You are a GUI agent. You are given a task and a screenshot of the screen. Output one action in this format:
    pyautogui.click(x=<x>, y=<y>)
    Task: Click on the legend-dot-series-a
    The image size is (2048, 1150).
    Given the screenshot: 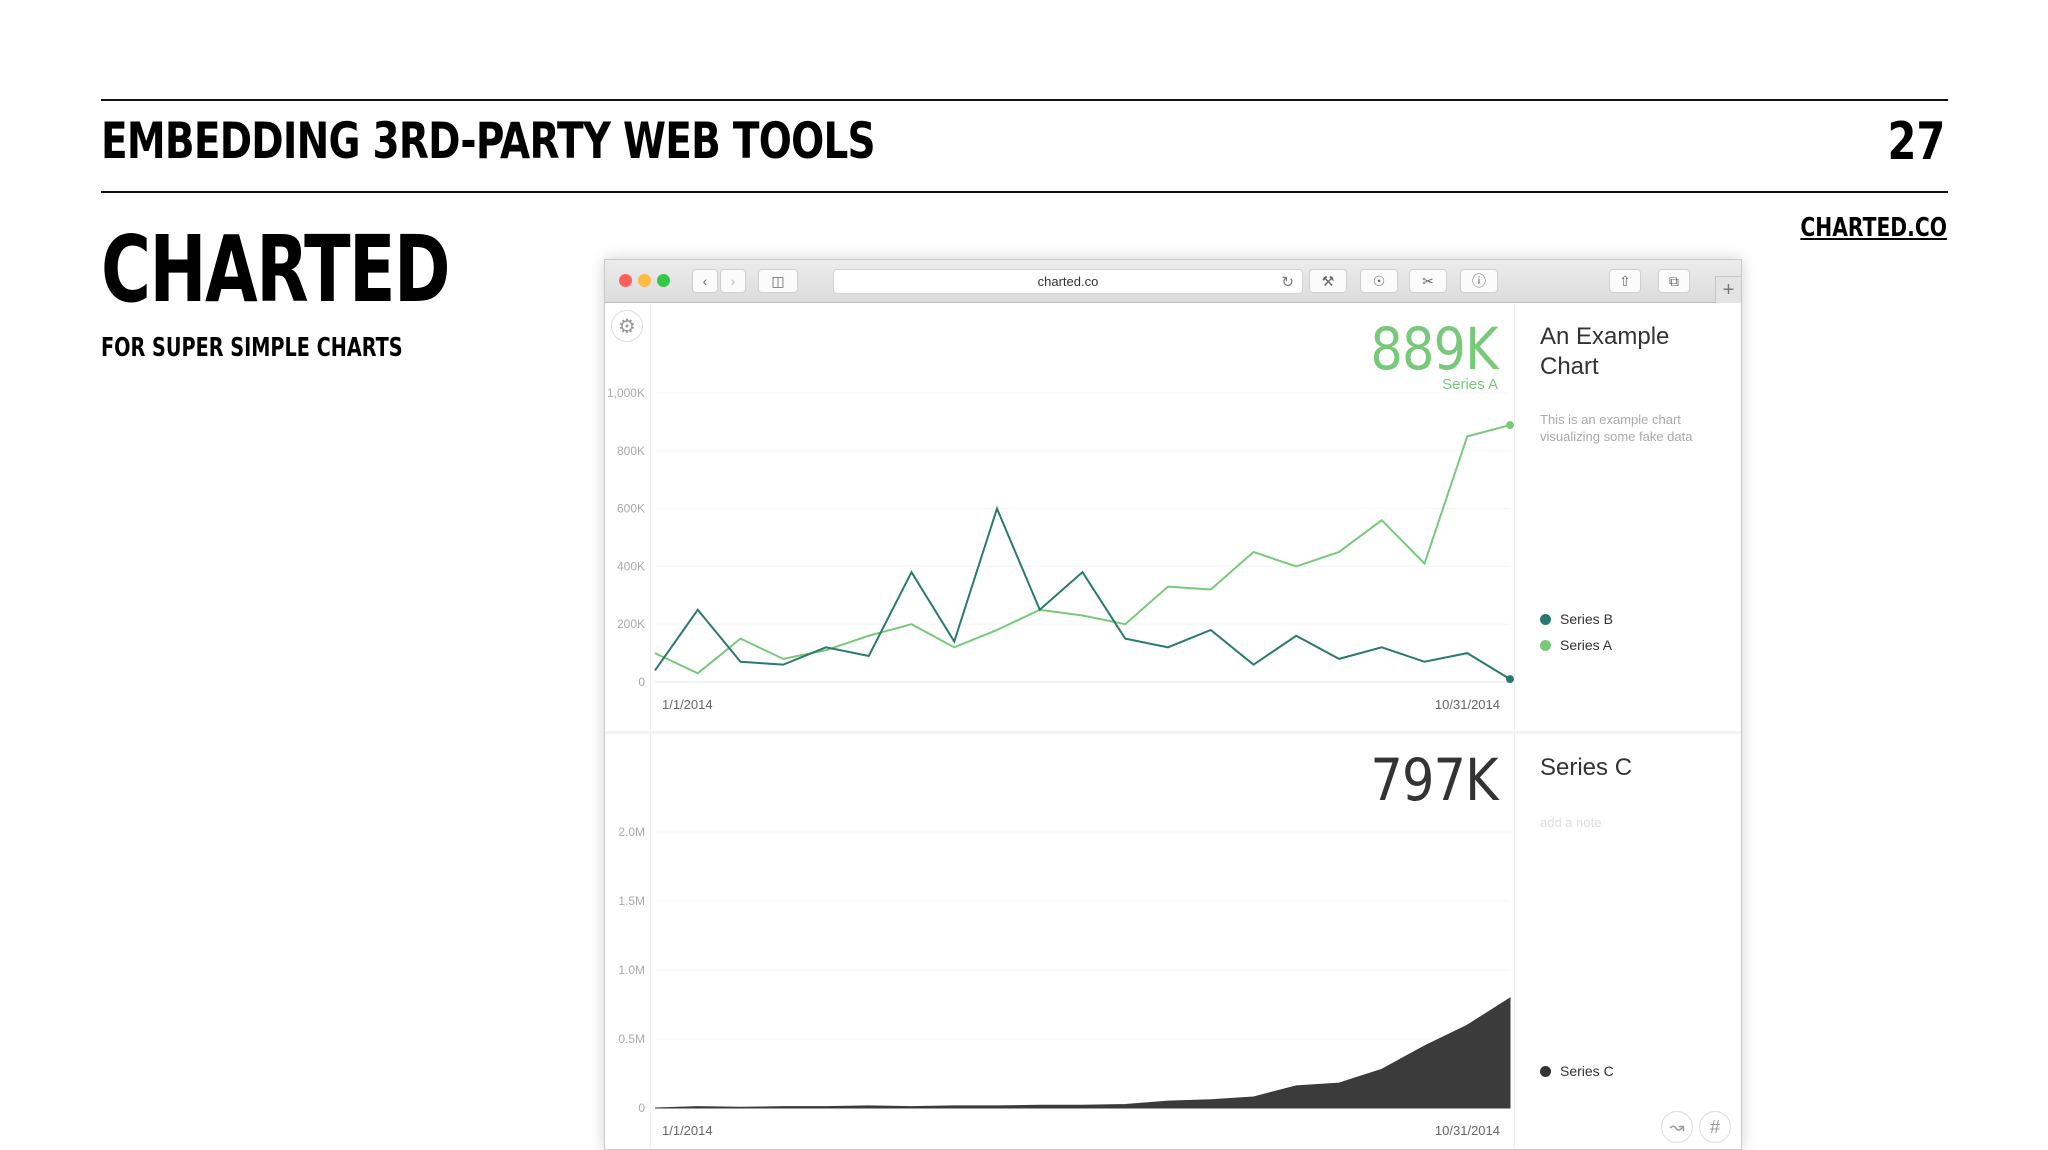 What is the action you would take?
    pyautogui.click(x=1545, y=645)
    